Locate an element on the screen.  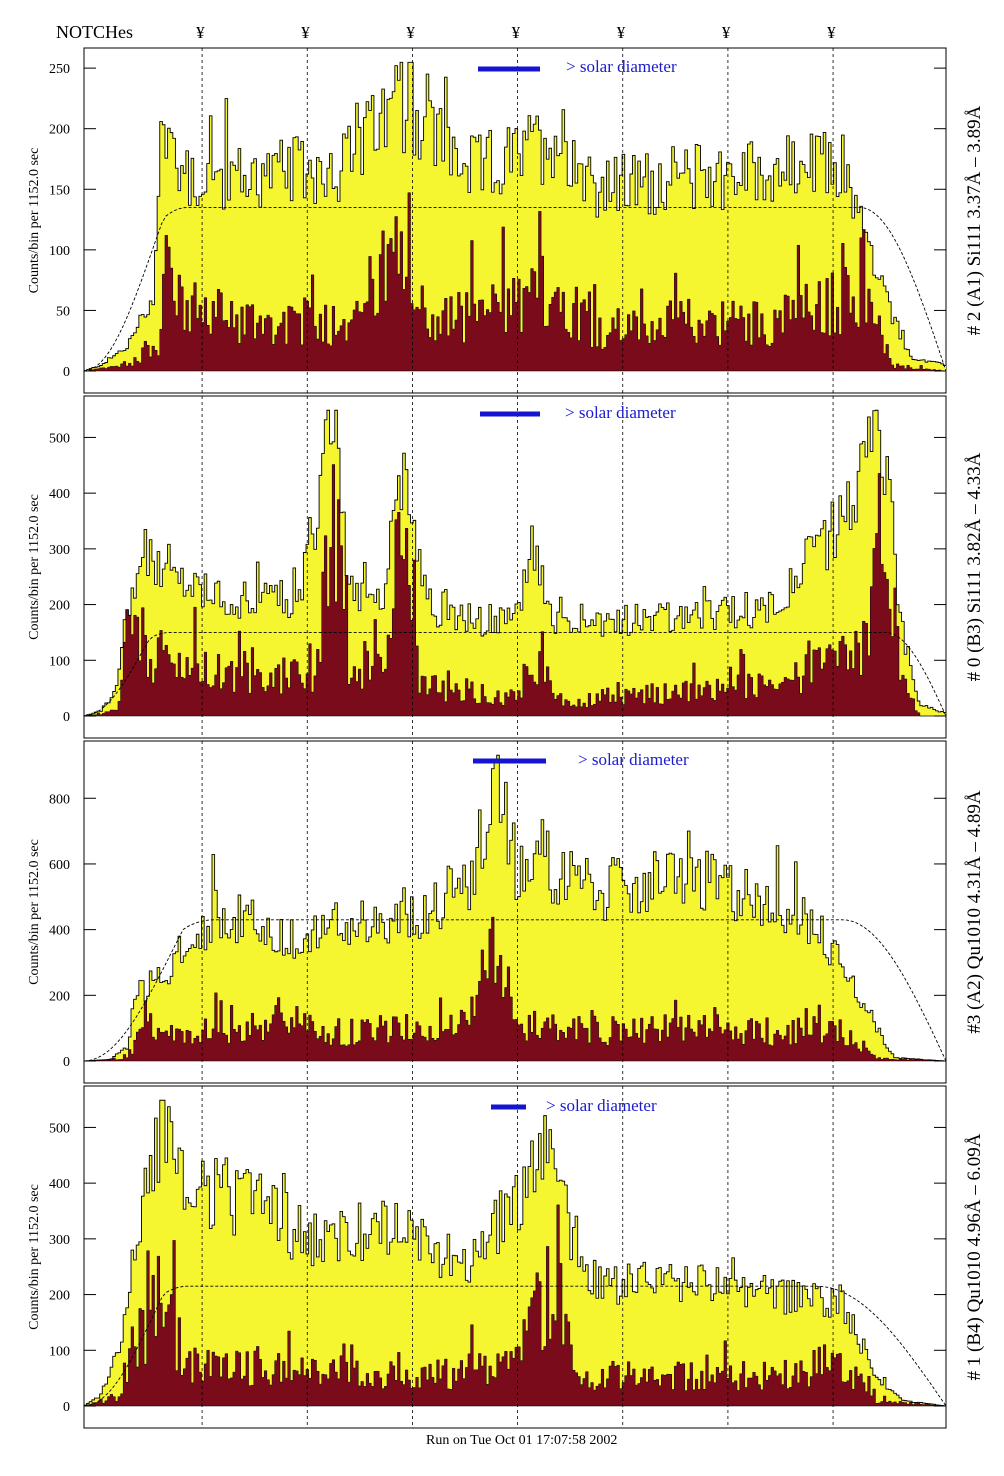
y-tick-label: 150 is located at coordinates (59, 190).